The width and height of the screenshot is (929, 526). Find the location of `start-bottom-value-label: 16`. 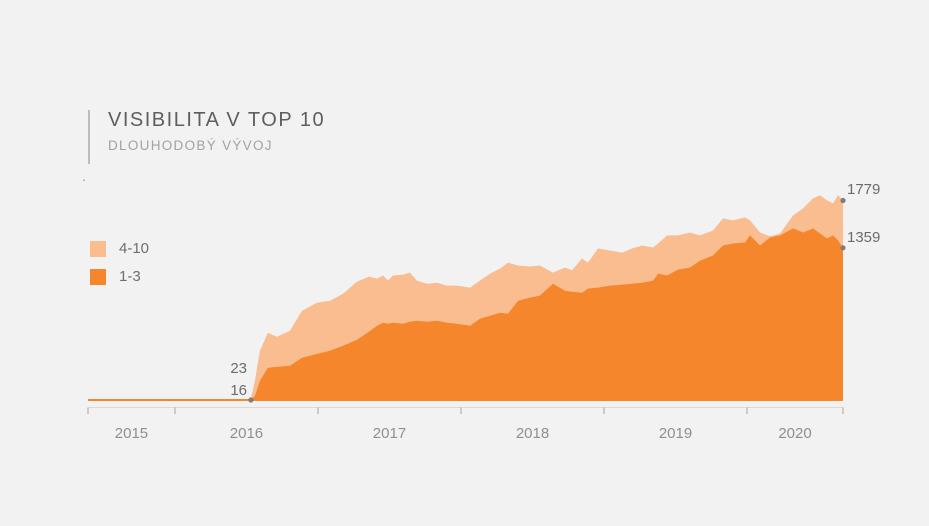

start-bottom-value-label: 16 is located at coordinates (238, 390).